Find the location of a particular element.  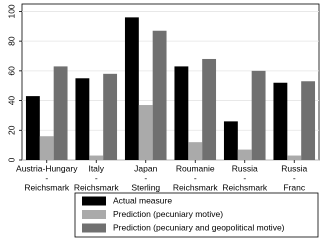

legend-label: Prediction (pecuniary motive) is located at coordinates (168, 214).